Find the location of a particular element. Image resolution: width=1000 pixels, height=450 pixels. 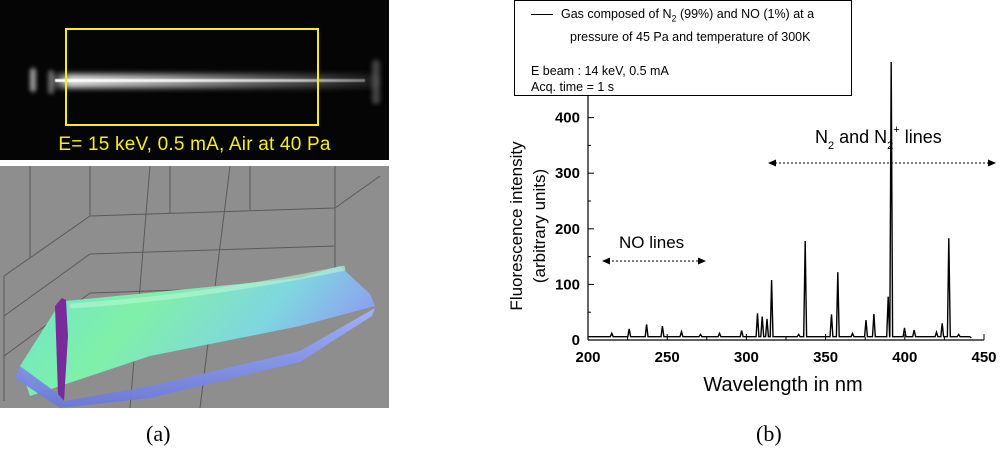

beam-core is located at coordinates (210, 80).